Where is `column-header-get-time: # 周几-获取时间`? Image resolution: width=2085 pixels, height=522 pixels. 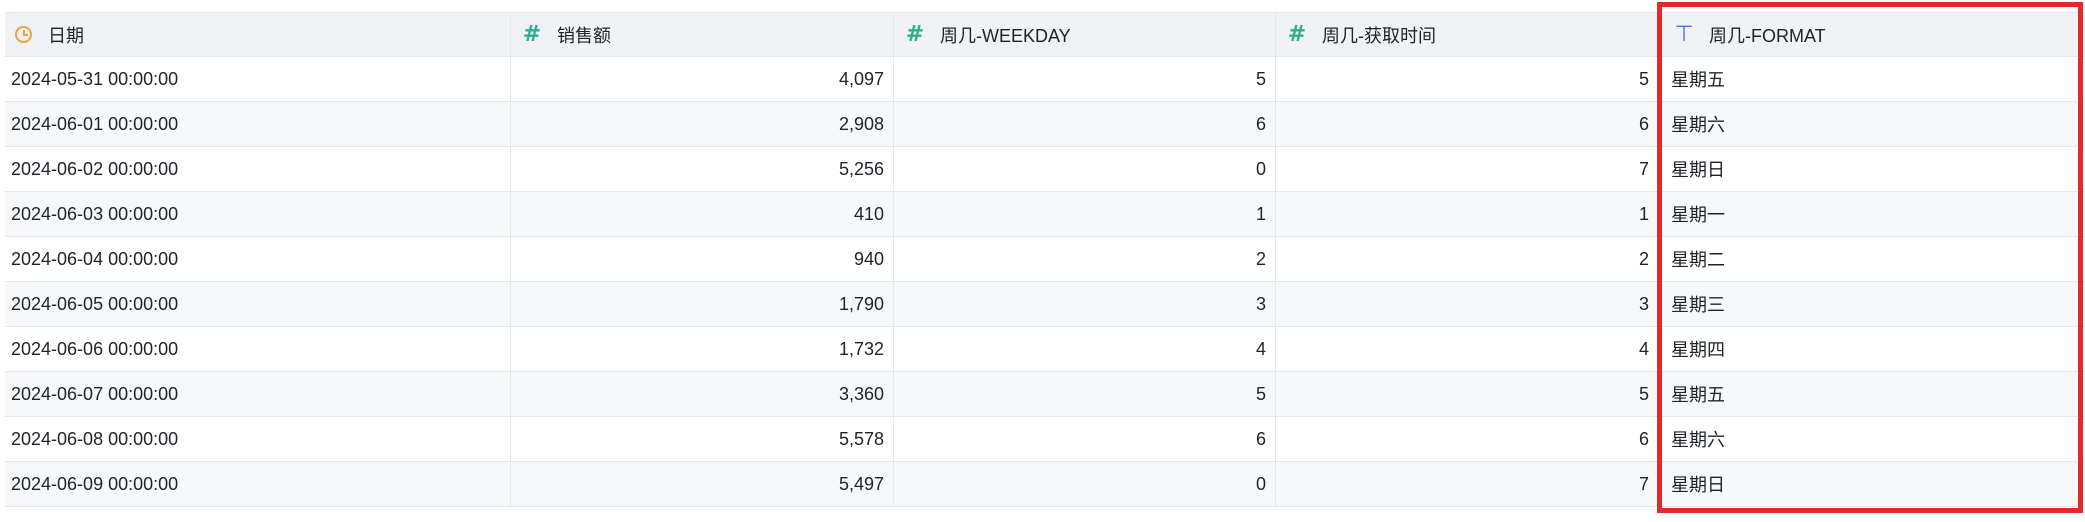
column-header-get-time: # 周几-获取时间 is located at coordinates (1467, 34).